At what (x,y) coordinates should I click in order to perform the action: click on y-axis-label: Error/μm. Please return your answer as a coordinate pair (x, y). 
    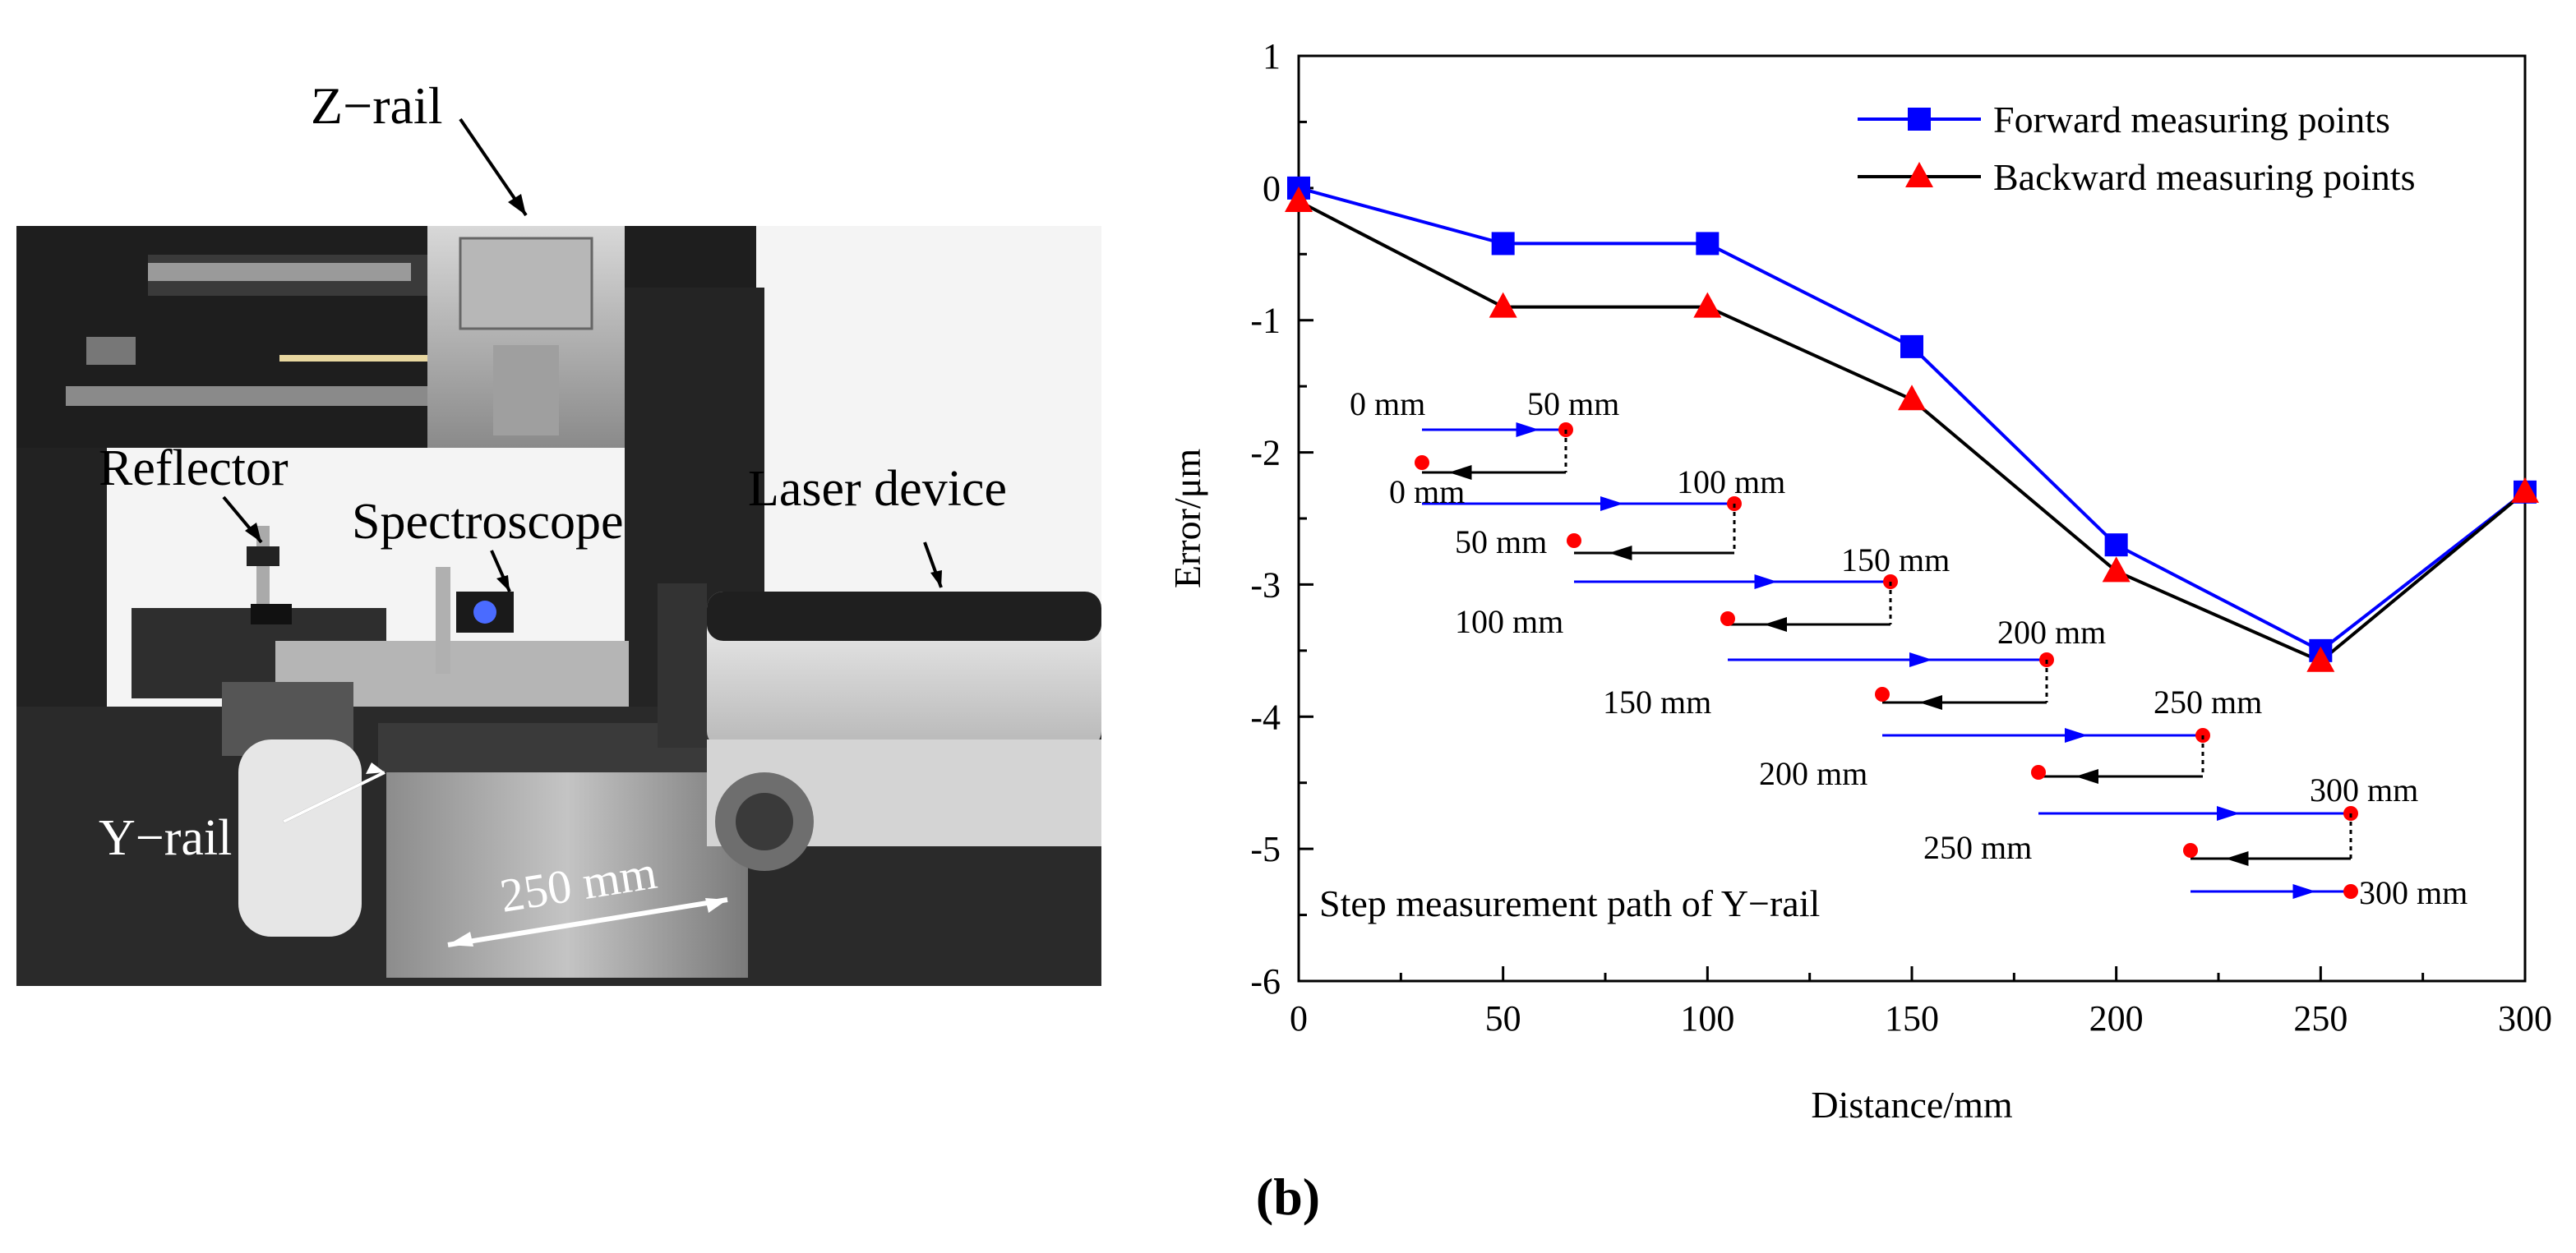
    Looking at the image, I should click on (1187, 518).